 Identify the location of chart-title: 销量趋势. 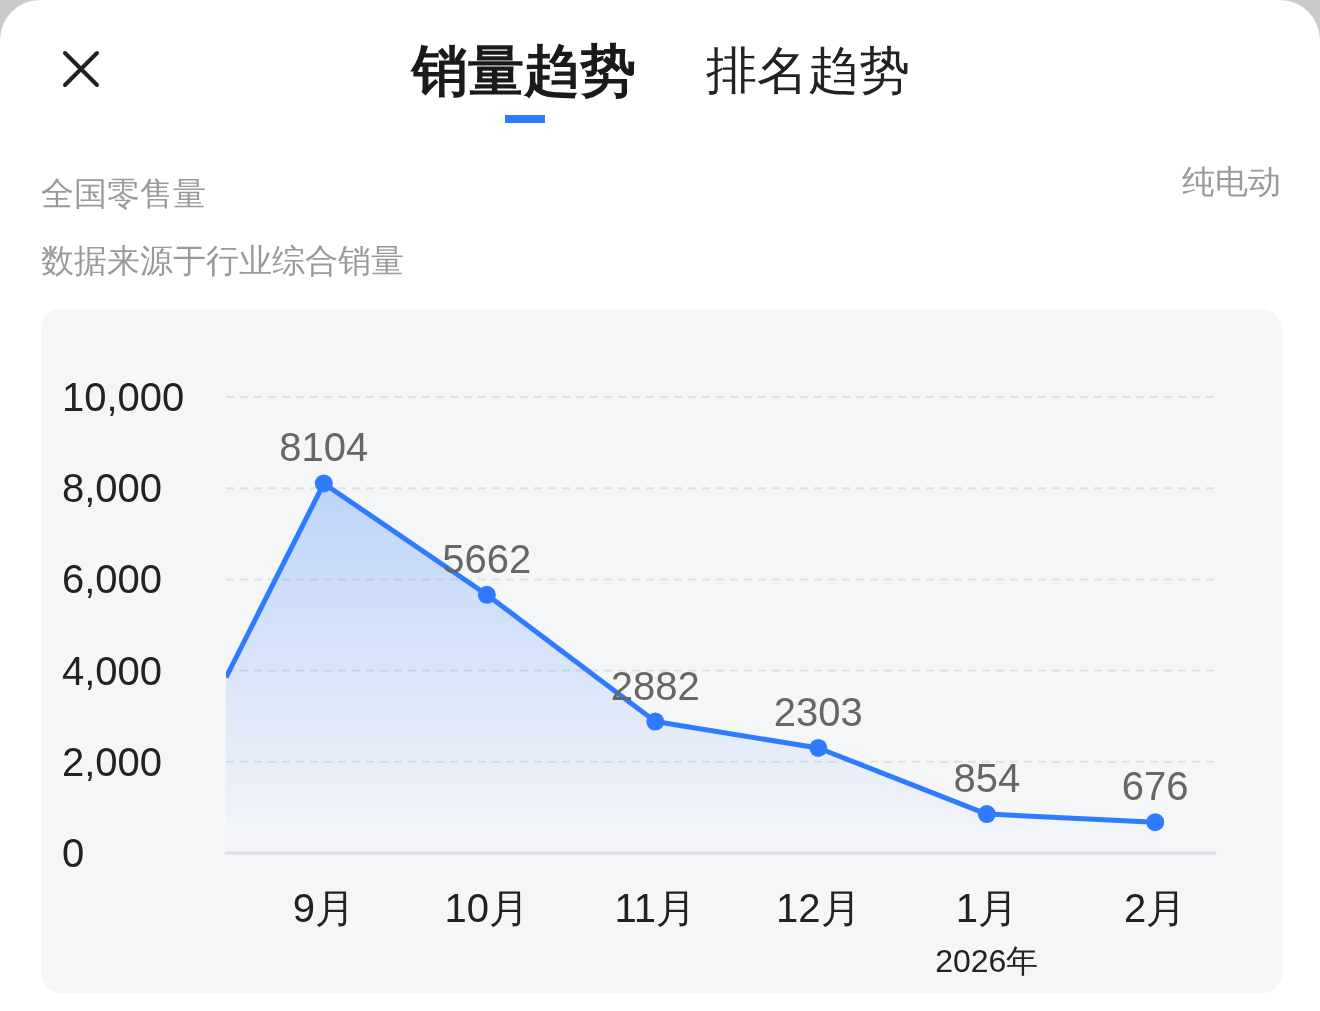
(523, 70).